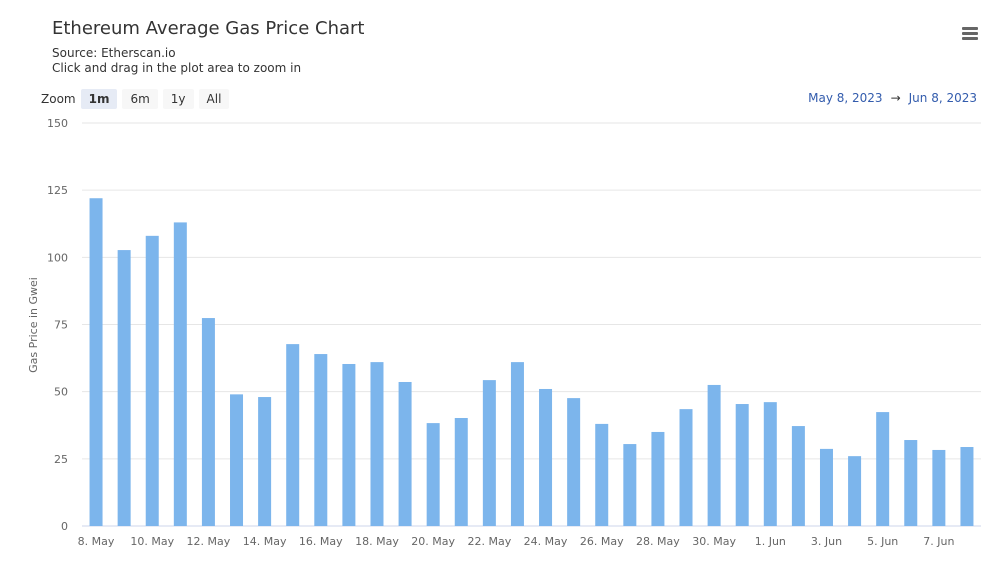  What do you see at coordinates (57, 257) in the screenshot?
I see `y-tick-label: 100` at bounding box center [57, 257].